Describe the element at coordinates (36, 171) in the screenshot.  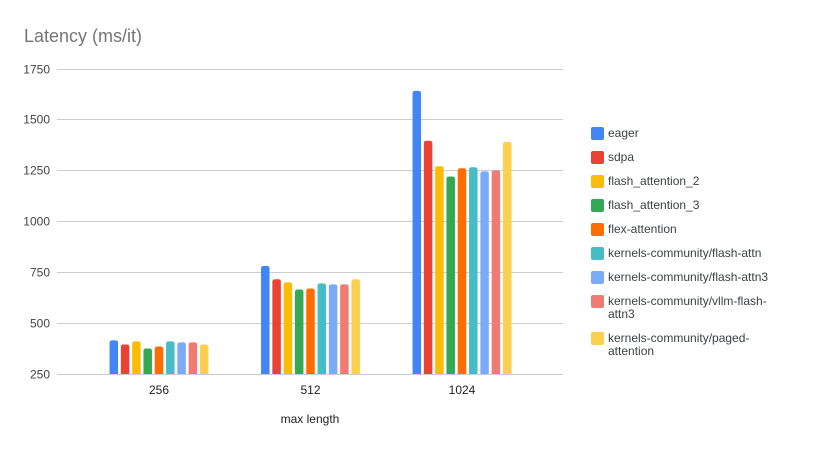
I see `y-tick-label: 1250` at that location.